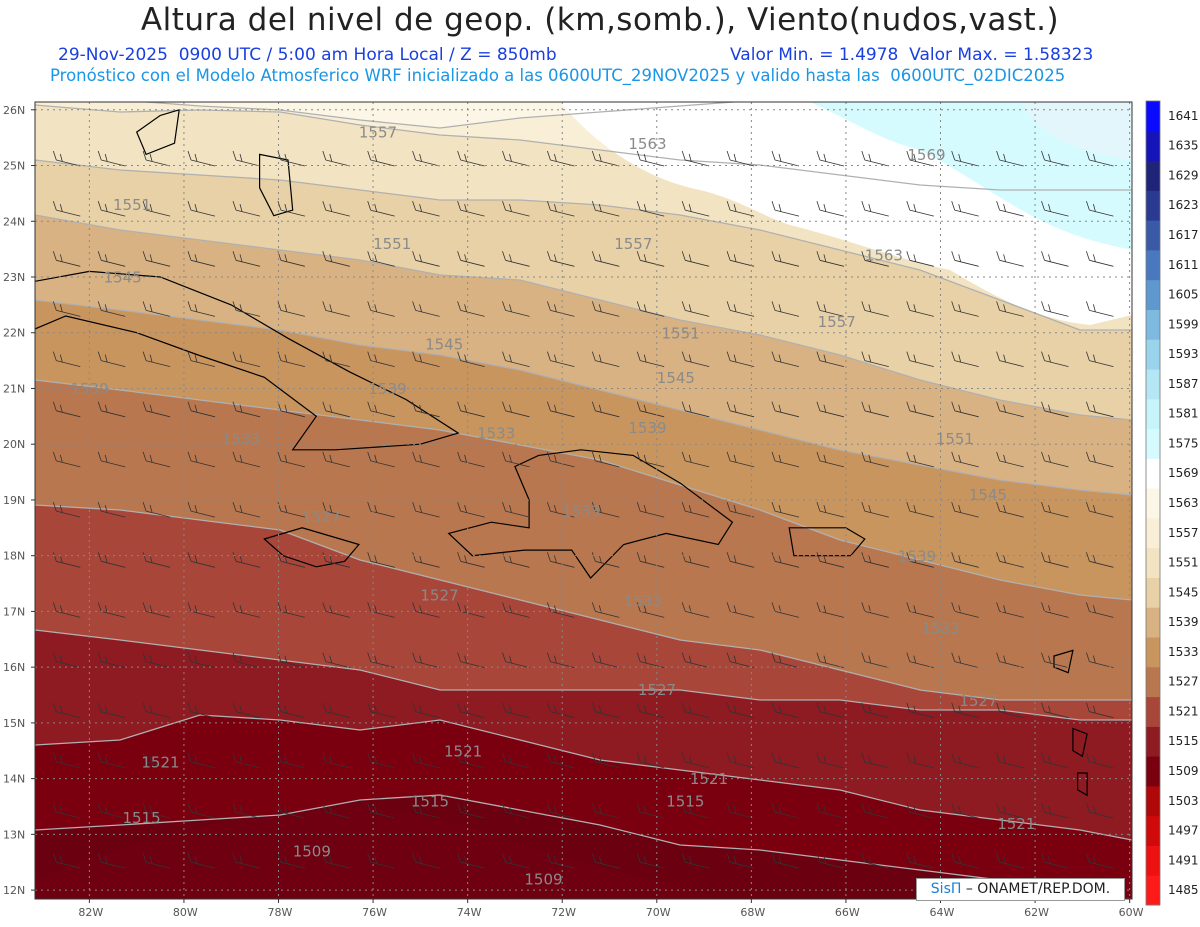 The width and height of the screenshot is (1200, 927). What do you see at coordinates (1183, 175) in the screenshot?
I see `colorbar-label: 1629` at bounding box center [1183, 175].